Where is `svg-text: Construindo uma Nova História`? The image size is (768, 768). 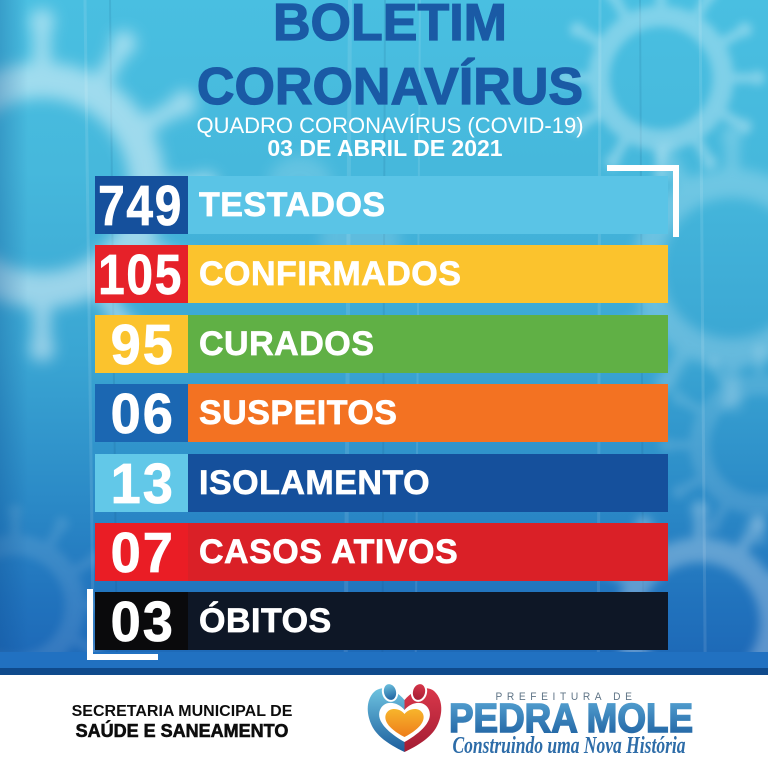 svg-text: Construindo uma Nova História is located at coordinates (569, 746).